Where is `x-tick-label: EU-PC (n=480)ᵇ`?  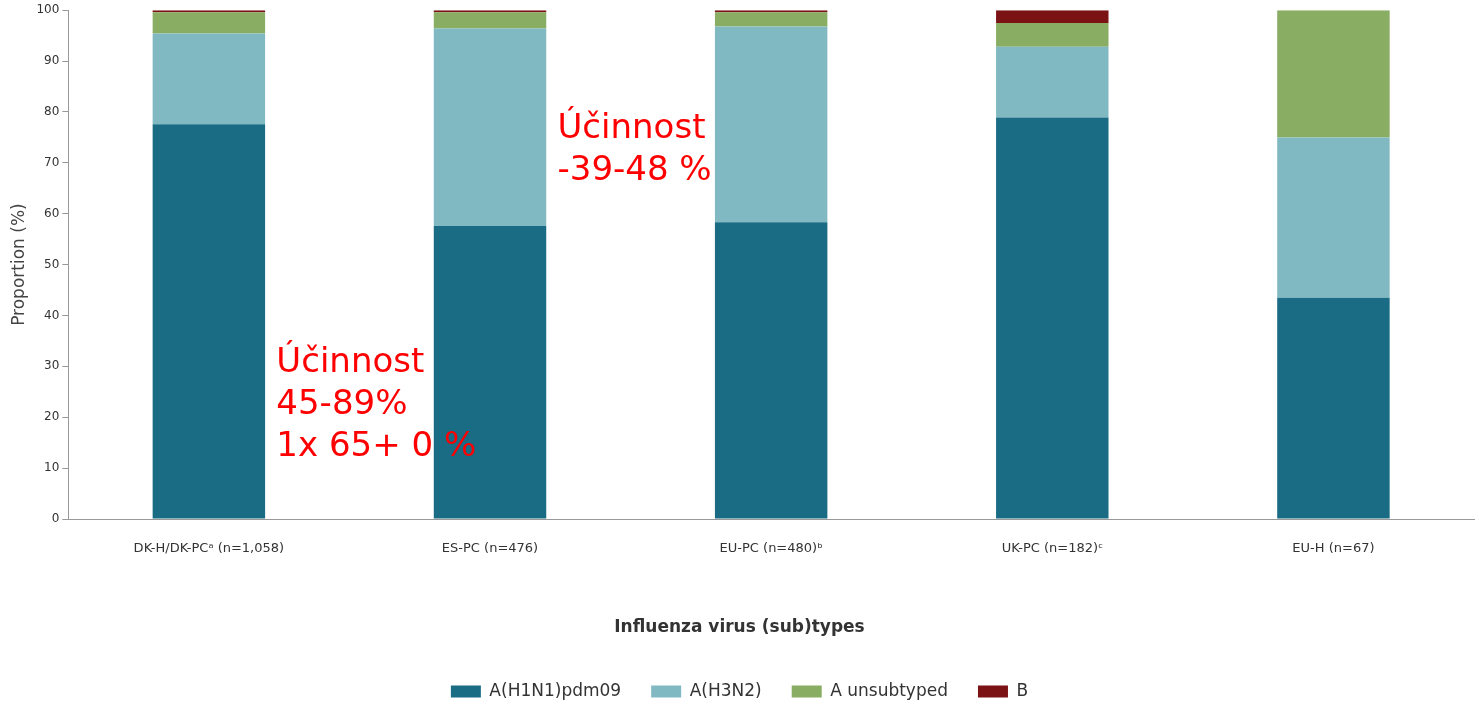
x-tick-label: EU-PC (n=480)ᵇ is located at coordinates (771, 548).